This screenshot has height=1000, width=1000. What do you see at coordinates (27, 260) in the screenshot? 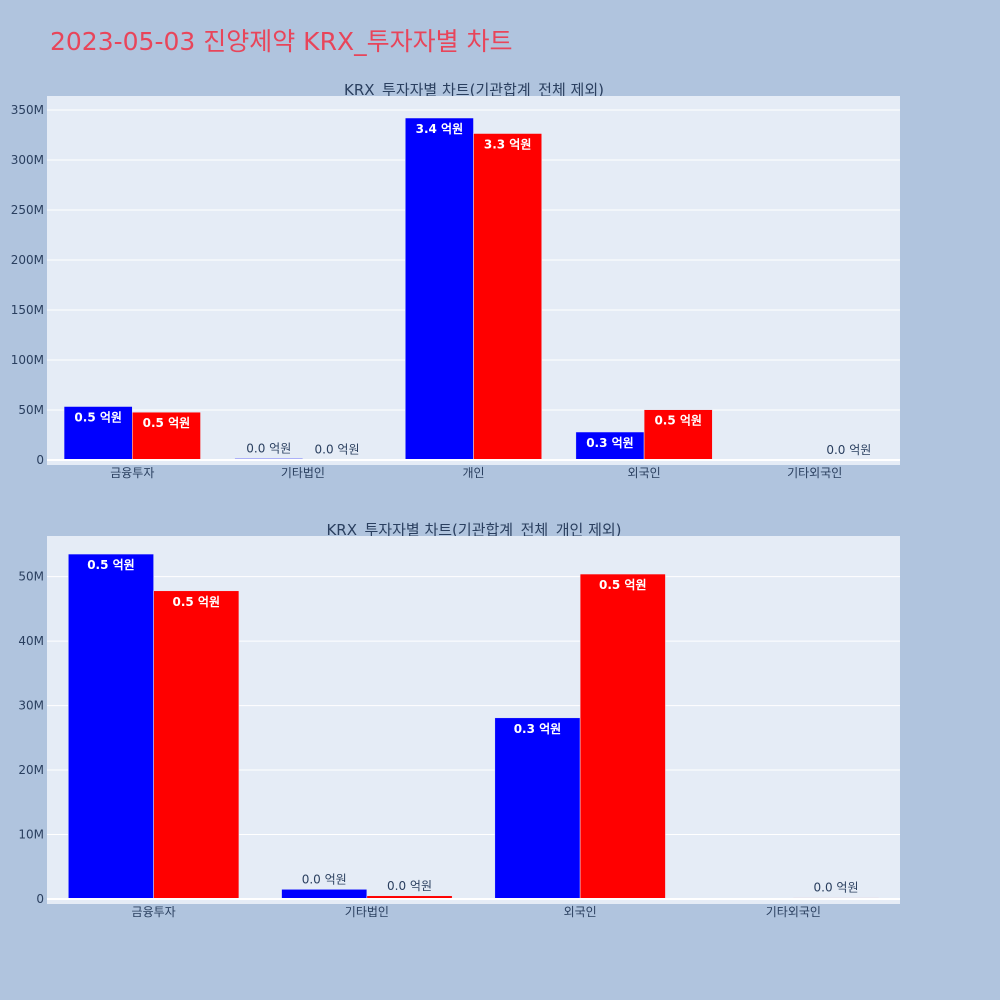
I see `y-tick-label: 200M` at bounding box center [27, 260].